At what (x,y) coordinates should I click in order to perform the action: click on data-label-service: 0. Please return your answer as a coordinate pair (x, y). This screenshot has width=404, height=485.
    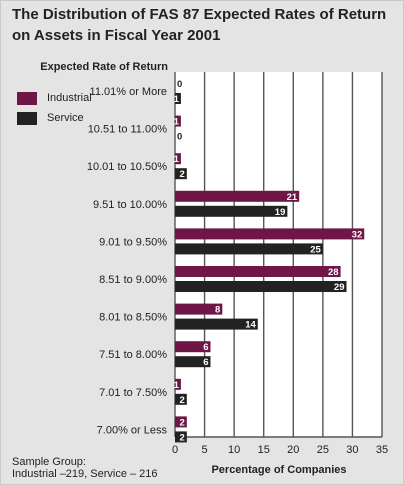
    Looking at the image, I should click on (179, 137).